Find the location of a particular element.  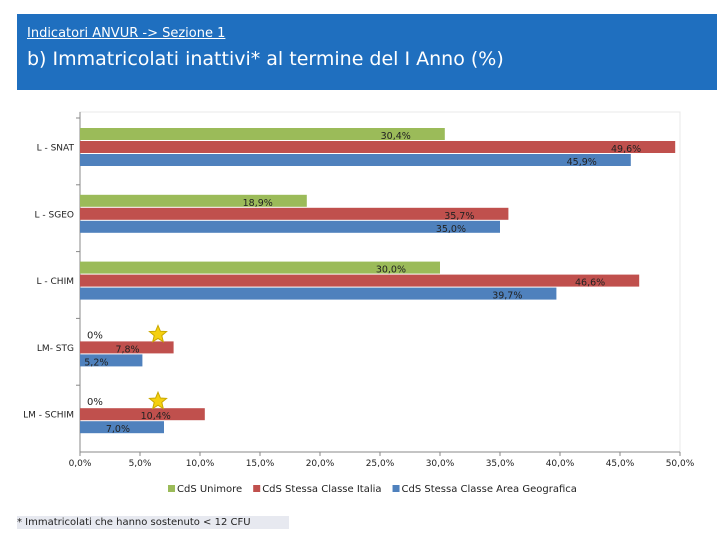

data-label: 30,4% is located at coordinates (396, 136).